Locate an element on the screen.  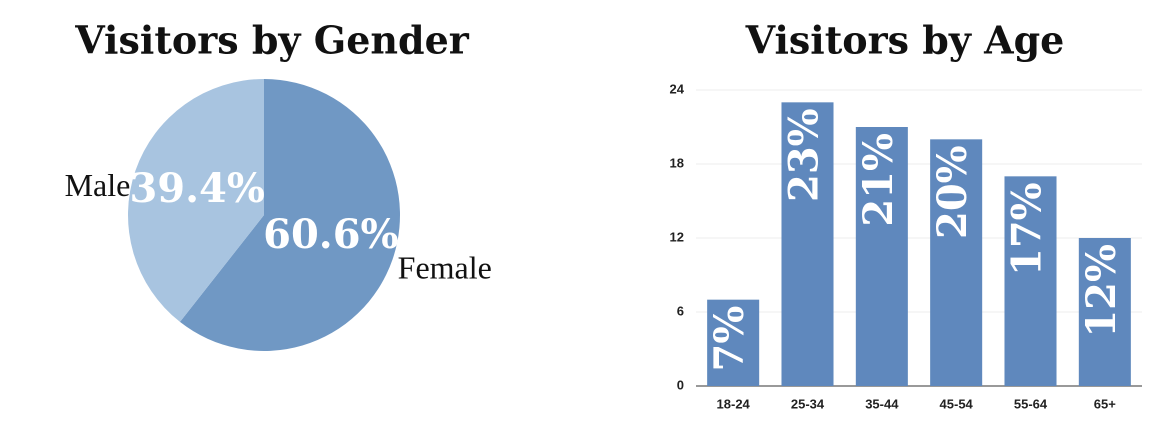
y-tick-label: 18 is located at coordinates (677, 162).